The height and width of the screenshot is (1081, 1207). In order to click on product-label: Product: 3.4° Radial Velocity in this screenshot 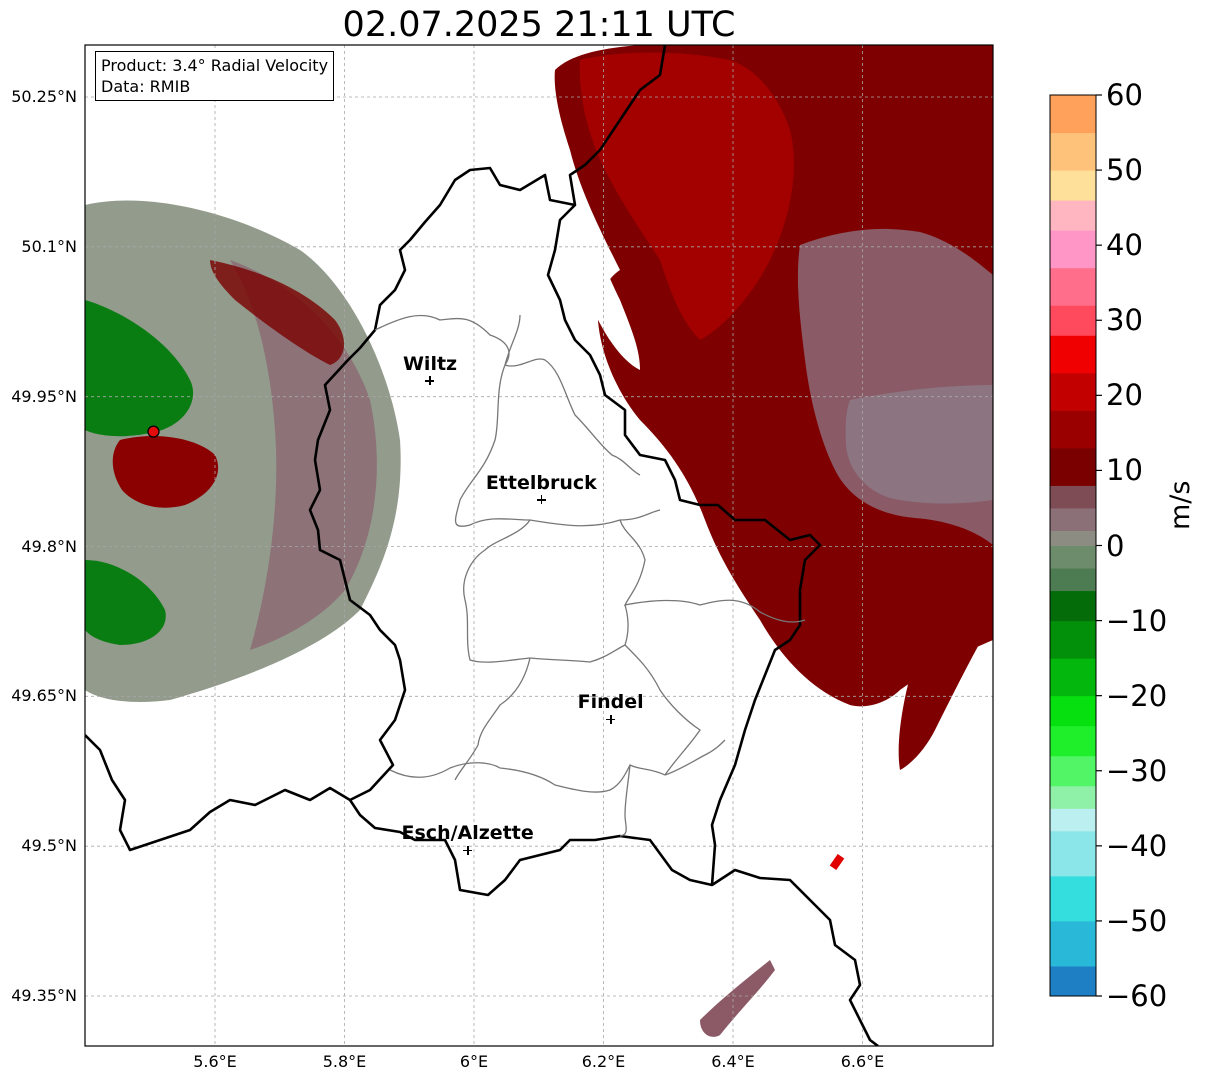, I will do `click(215, 65)`.